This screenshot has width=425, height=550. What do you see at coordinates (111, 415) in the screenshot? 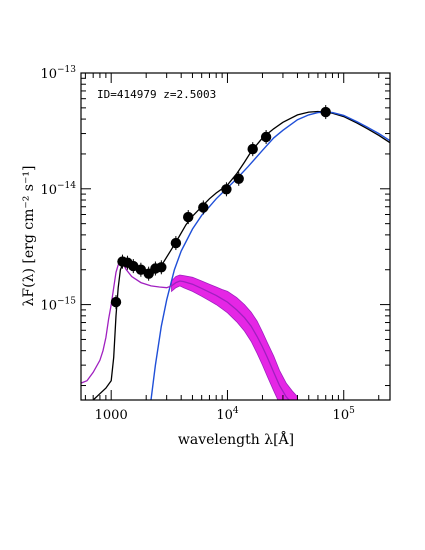
I see `x-tick-label: 1000` at bounding box center [111, 415].